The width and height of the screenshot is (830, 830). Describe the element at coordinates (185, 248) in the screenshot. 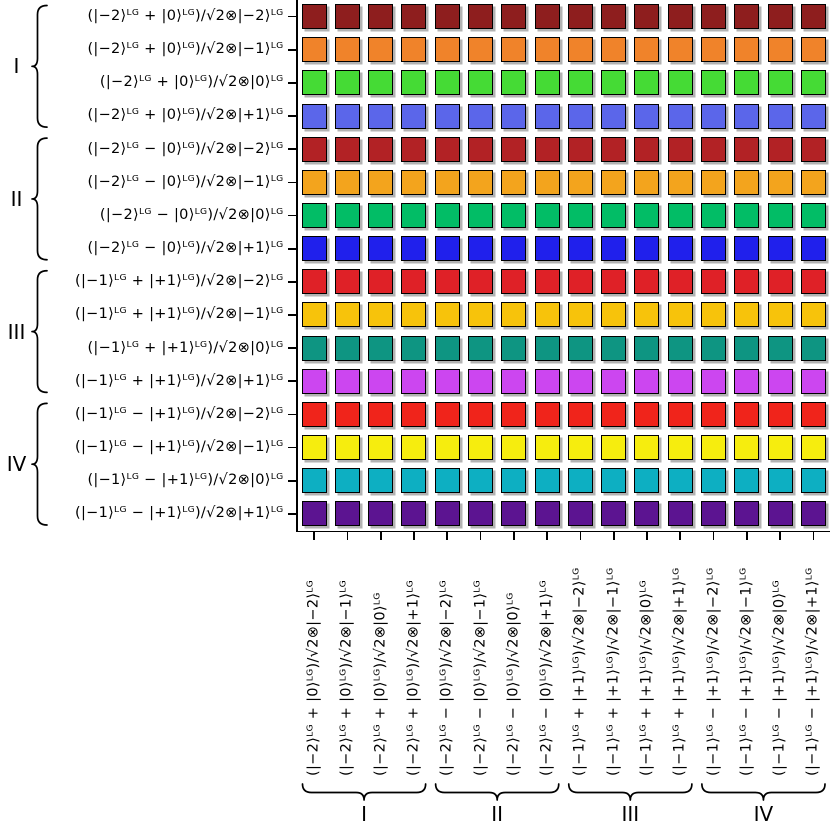

I see `row-label: (|−2⟩ᴸᴳ − |0⟩ᴸᴳ)/√2⊗|+1⟩ᴸᴳ` at that location.